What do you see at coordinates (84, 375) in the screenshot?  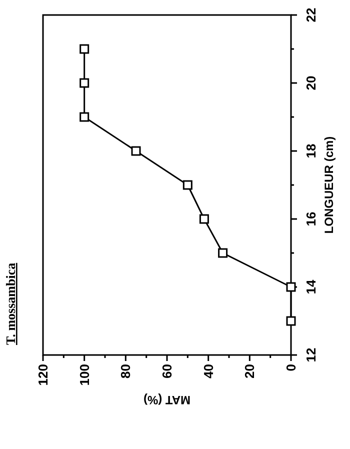 I see `x-tick-label: 100` at bounding box center [84, 375].